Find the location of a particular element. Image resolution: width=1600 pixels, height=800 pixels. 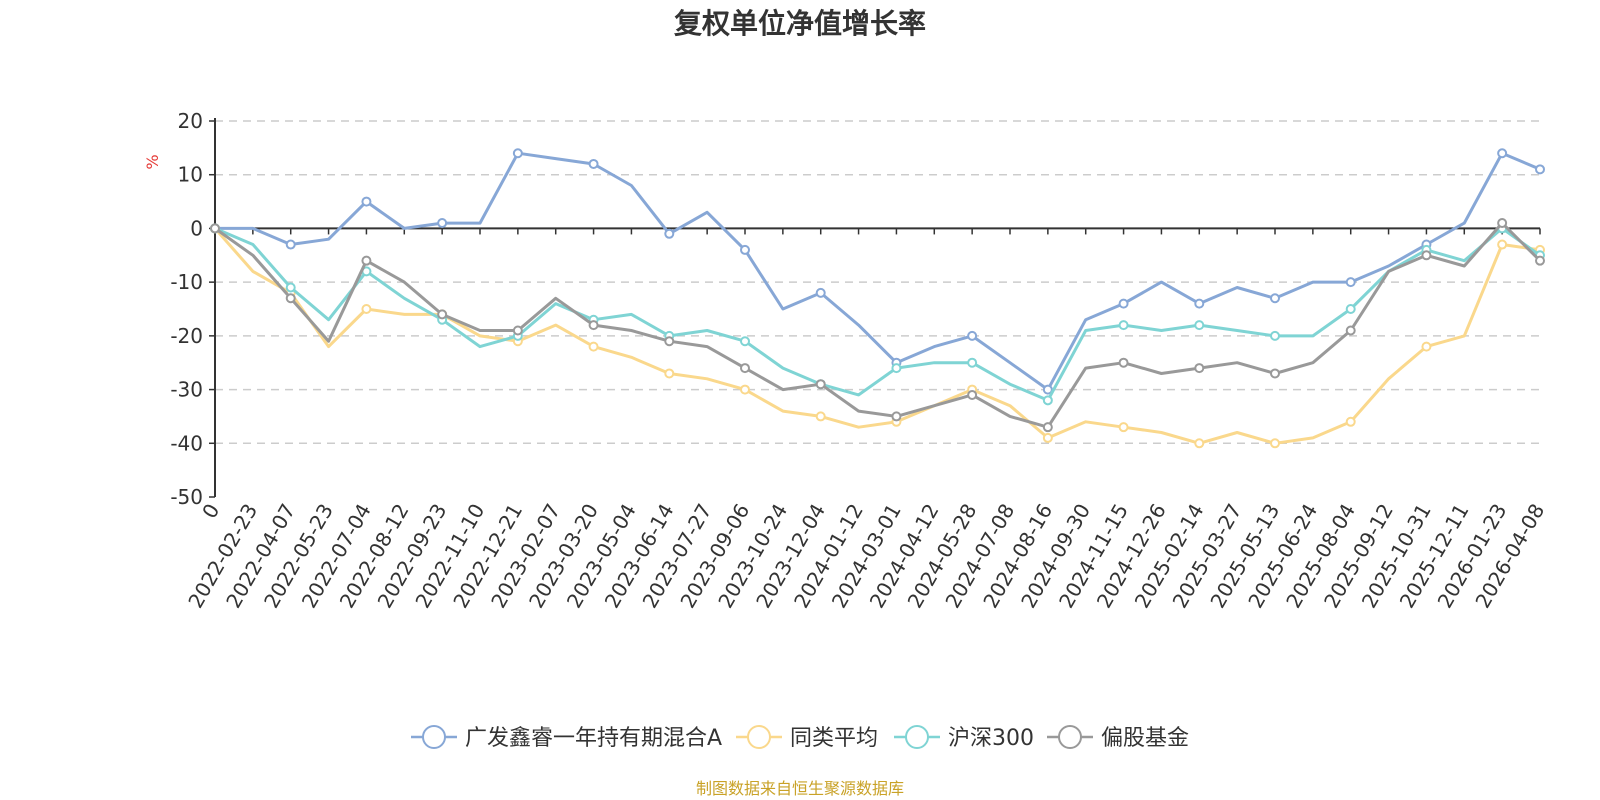

x-tick-label: 0 is located at coordinates (210, 511).